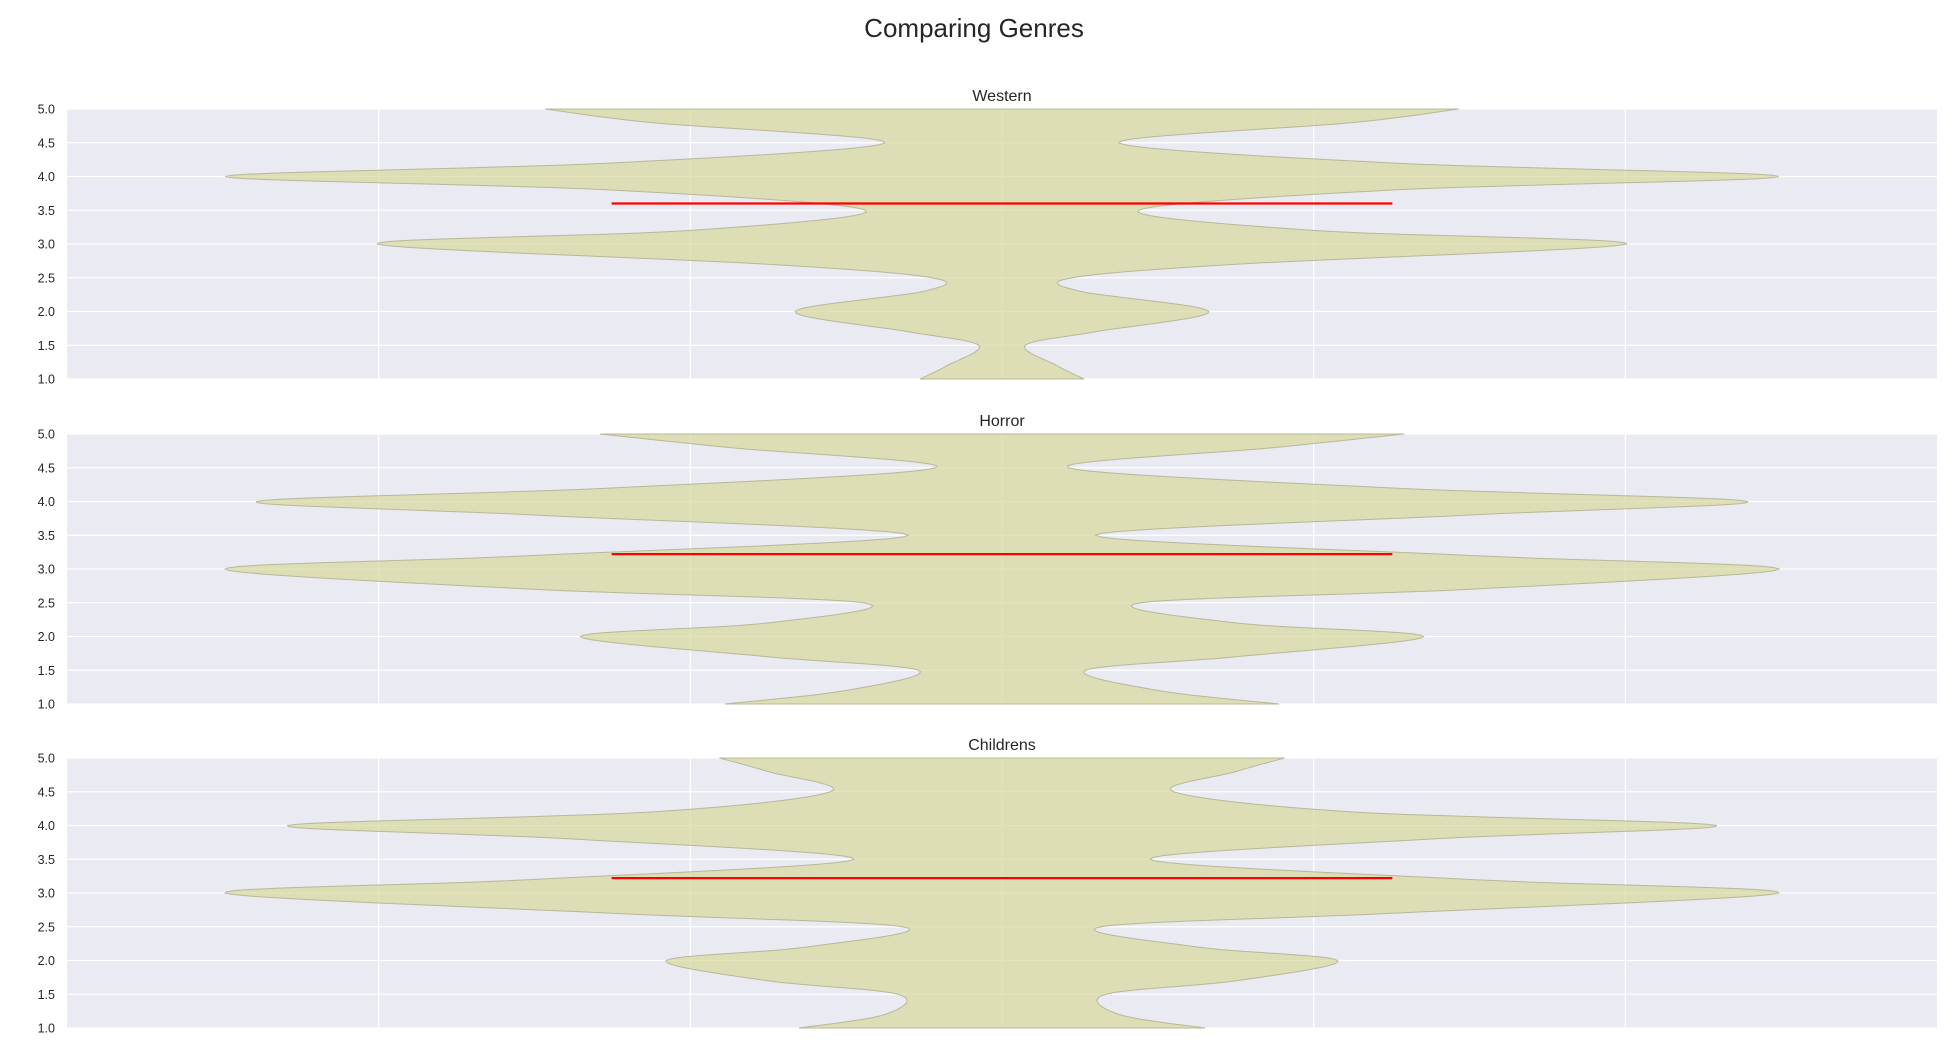 The width and height of the screenshot is (1949, 1045). What do you see at coordinates (974, 28) in the screenshot?
I see `figure-title: Comparing Genres` at bounding box center [974, 28].